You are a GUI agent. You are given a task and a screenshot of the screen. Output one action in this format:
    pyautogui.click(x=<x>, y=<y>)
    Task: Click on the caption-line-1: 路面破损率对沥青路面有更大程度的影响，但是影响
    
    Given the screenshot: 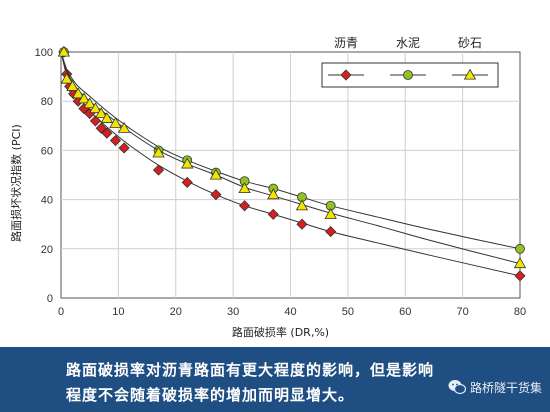 What is the action you would take?
    pyautogui.click(x=250, y=370)
    